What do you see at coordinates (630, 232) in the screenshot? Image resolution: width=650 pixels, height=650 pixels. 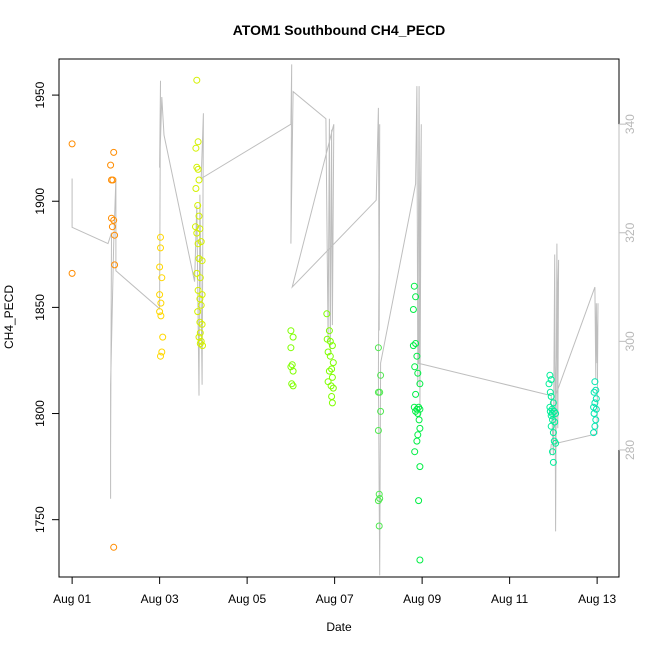 I see `y-right-tick-label: 320` at bounding box center [630, 232].